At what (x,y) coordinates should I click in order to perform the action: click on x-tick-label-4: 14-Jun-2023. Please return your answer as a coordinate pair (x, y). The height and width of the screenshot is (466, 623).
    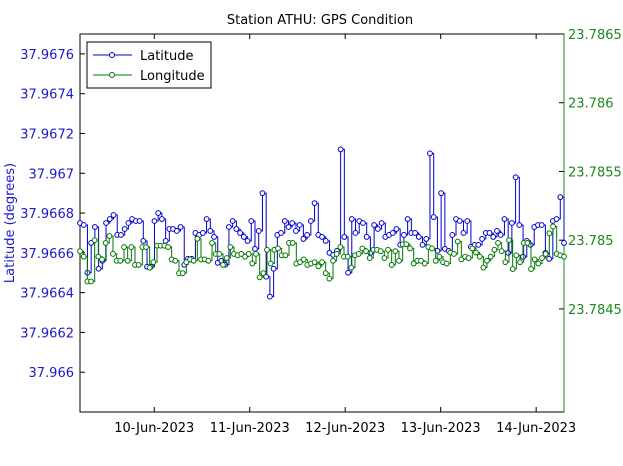
    Looking at the image, I should click on (536, 428).